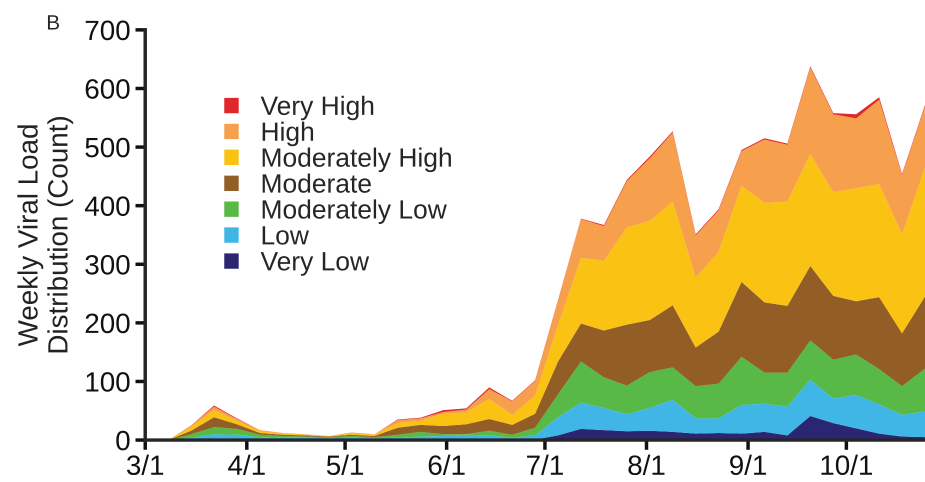 Image resolution: width=925 pixels, height=482 pixels. What do you see at coordinates (545, 465) in the screenshot?
I see `x-tick-label: 7/1` at bounding box center [545, 465].